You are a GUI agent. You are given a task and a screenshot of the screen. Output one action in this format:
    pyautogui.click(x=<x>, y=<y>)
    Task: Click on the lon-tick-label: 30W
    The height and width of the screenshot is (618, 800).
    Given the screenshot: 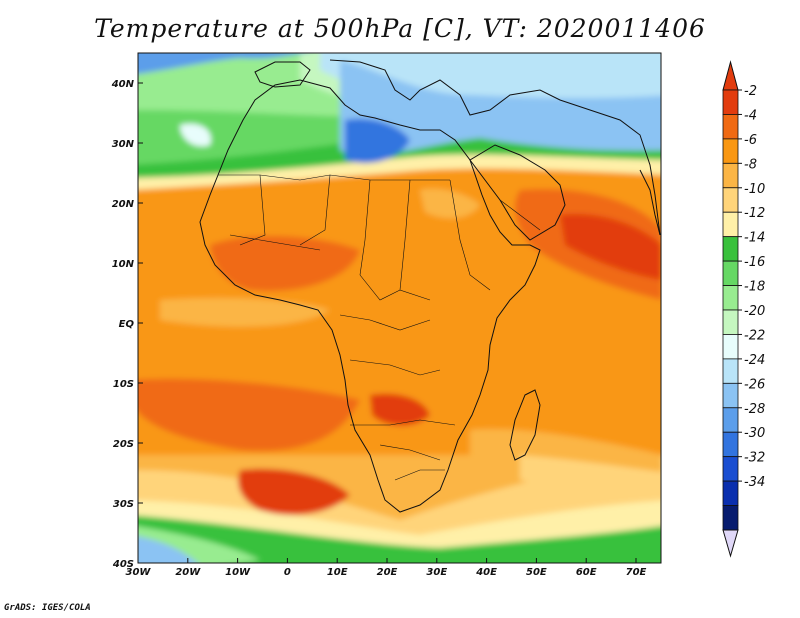 What is the action you would take?
    pyautogui.click(x=139, y=572)
    